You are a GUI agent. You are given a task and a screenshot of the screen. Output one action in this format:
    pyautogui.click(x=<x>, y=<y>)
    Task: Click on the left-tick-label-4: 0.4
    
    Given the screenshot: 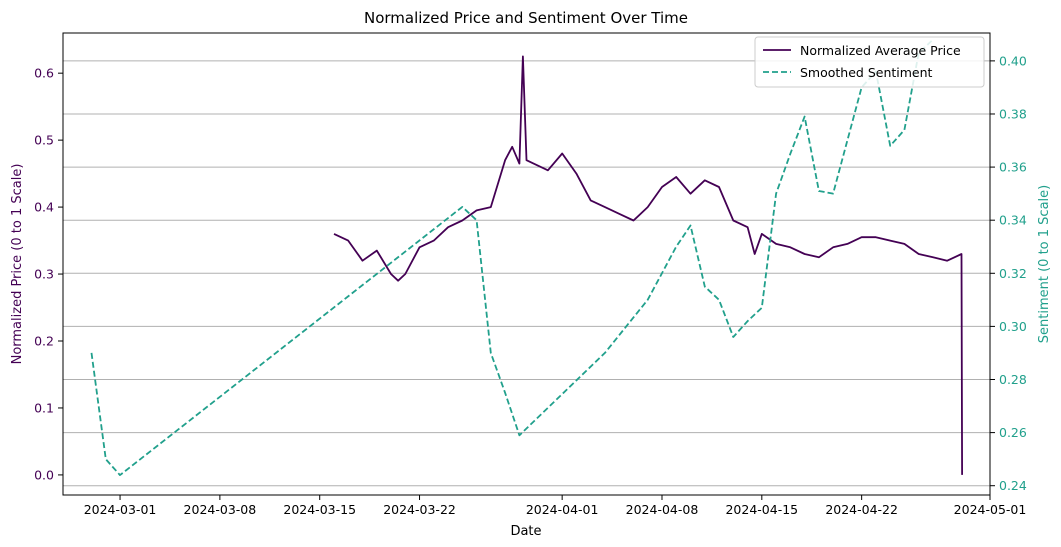 What is the action you would take?
    pyautogui.click(x=44, y=207)
    